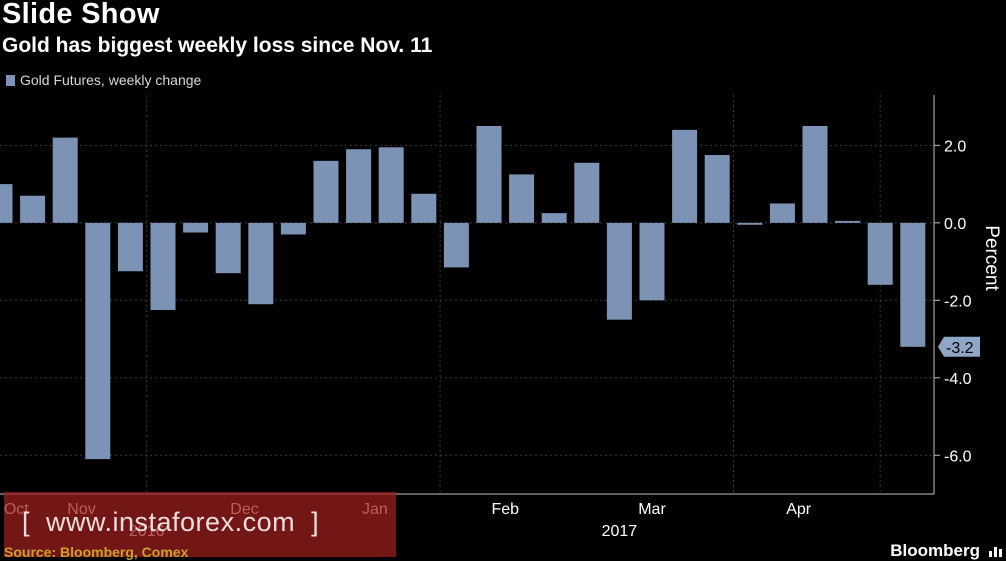  I want to click on chart-title: Slide Show, so click(81, 15).